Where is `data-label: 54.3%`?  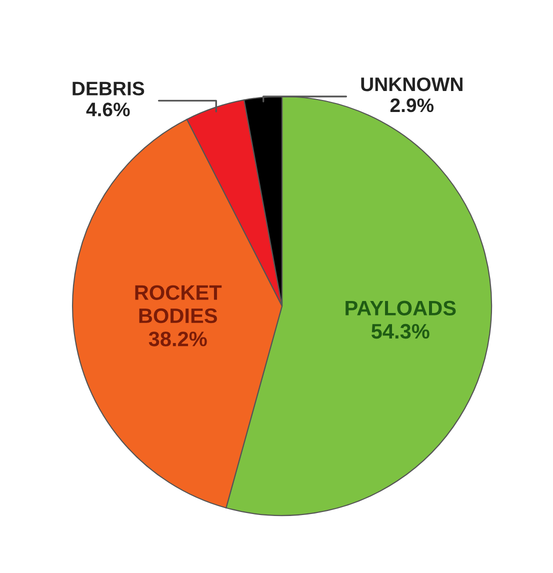
data-label: 54.3% is located at coordinates (400, 331).